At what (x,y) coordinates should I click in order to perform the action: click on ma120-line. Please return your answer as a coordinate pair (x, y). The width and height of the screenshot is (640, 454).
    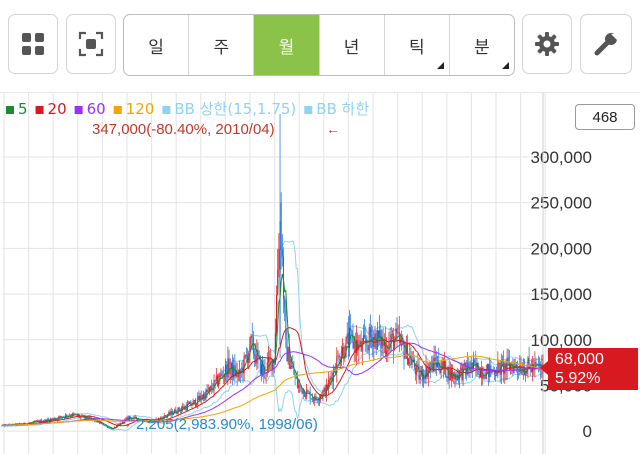
    Looking at the image, I should click on (272, 390).